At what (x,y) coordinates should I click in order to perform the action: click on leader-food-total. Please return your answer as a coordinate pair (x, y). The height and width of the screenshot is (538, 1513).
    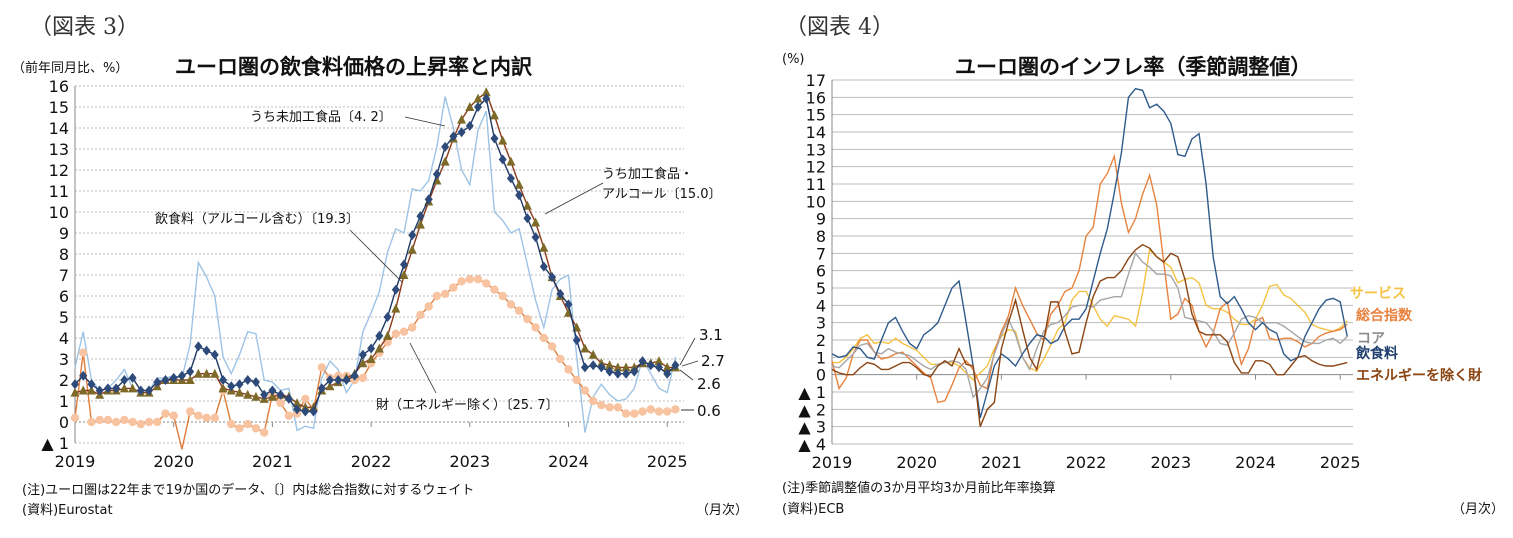
    Looking at the image, I should click on (376, 256).